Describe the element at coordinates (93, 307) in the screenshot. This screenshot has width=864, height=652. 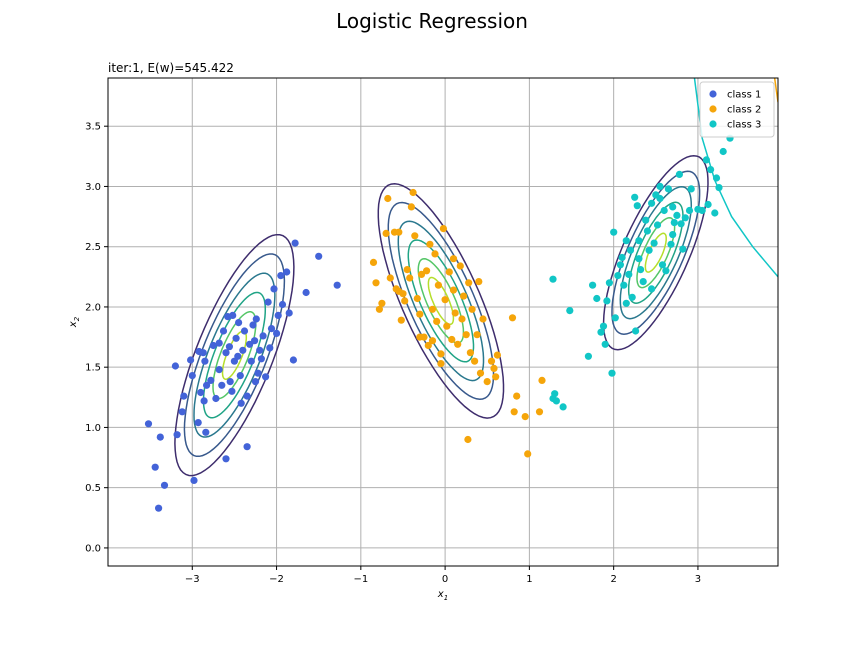
I see `y-tick-label: 2.0` at that location.